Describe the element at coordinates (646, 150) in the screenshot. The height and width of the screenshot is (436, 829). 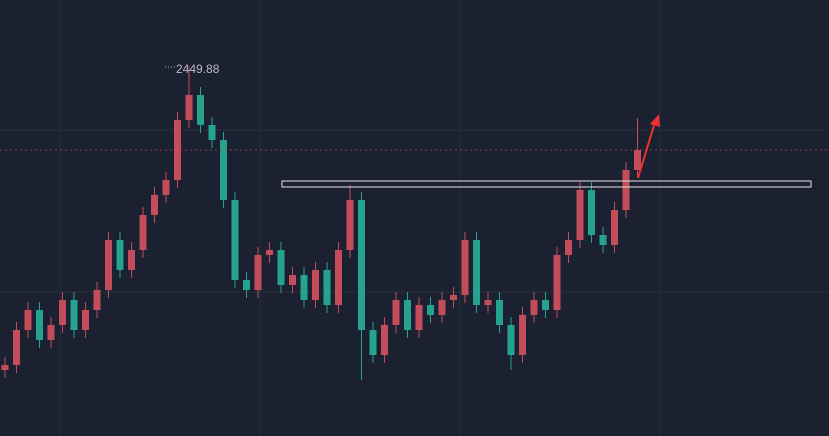
I see `arrow-line` at that location.